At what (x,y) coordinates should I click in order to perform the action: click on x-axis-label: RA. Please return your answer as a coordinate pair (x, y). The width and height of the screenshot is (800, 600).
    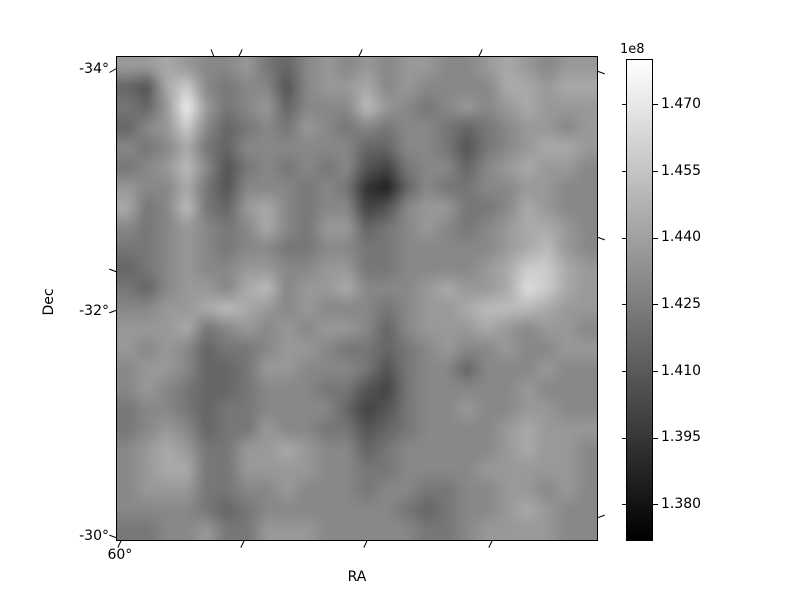
    Looking at the image, I should click on (357, 577).